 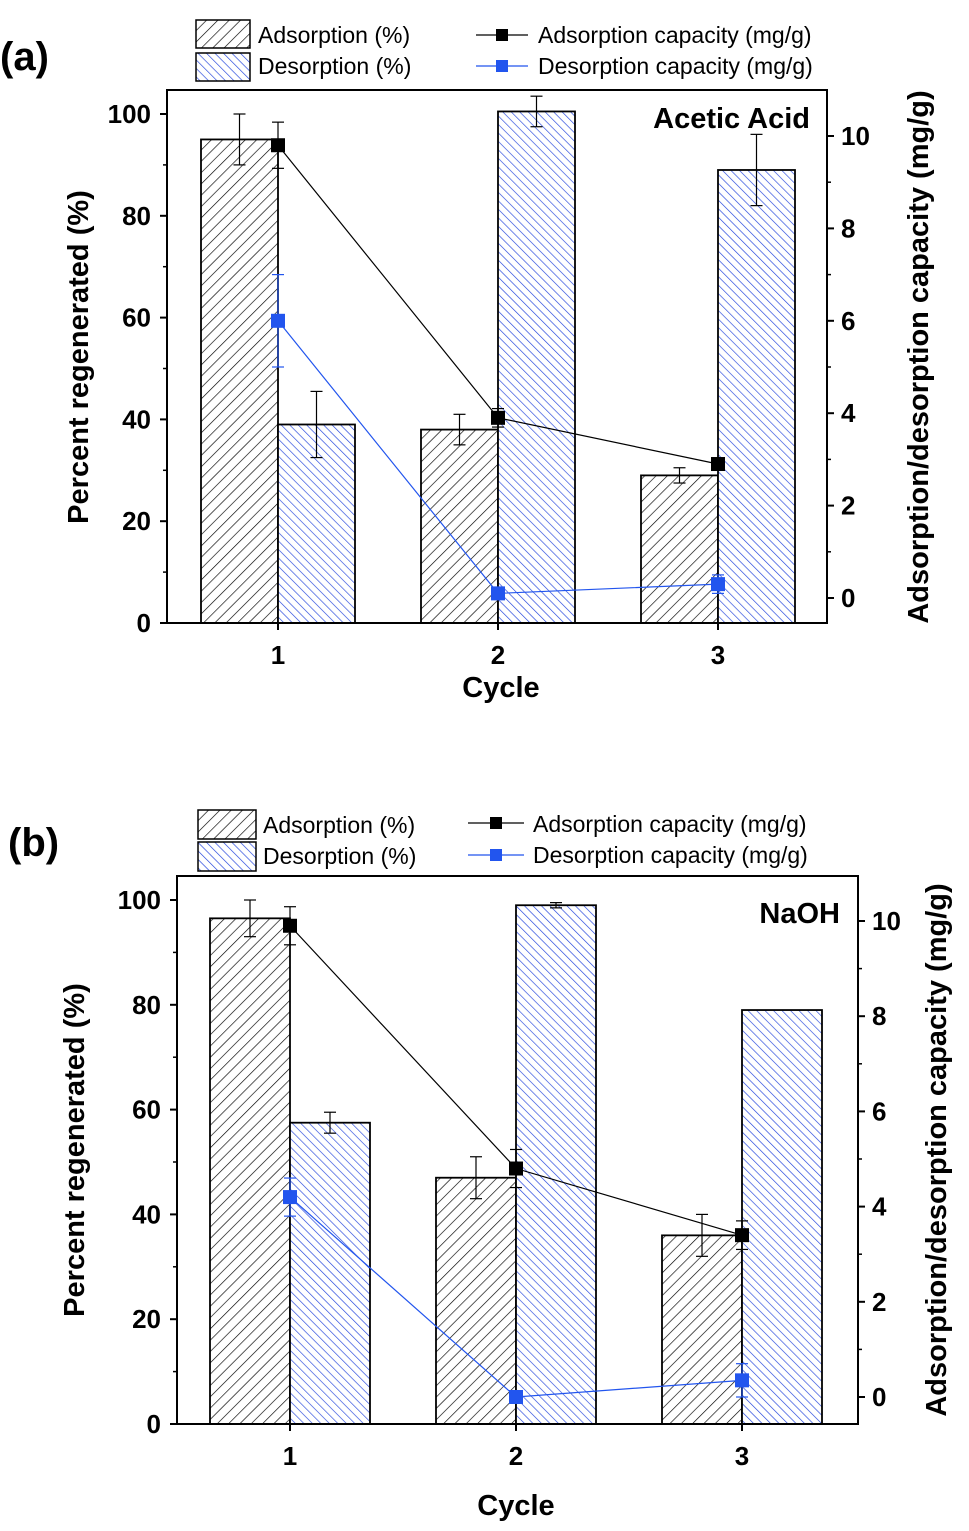 I want to click on panel-b-annotation: NaOH, so click(x=799, y=914).